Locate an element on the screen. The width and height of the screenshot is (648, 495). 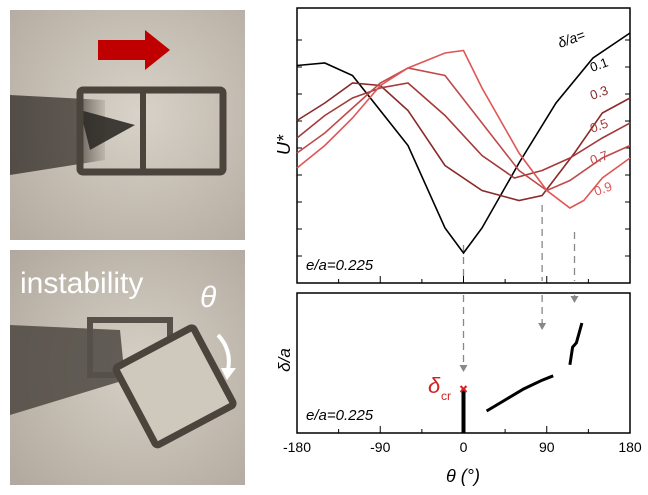
x-tick-label: 180 is located at coordinates (630, 447).